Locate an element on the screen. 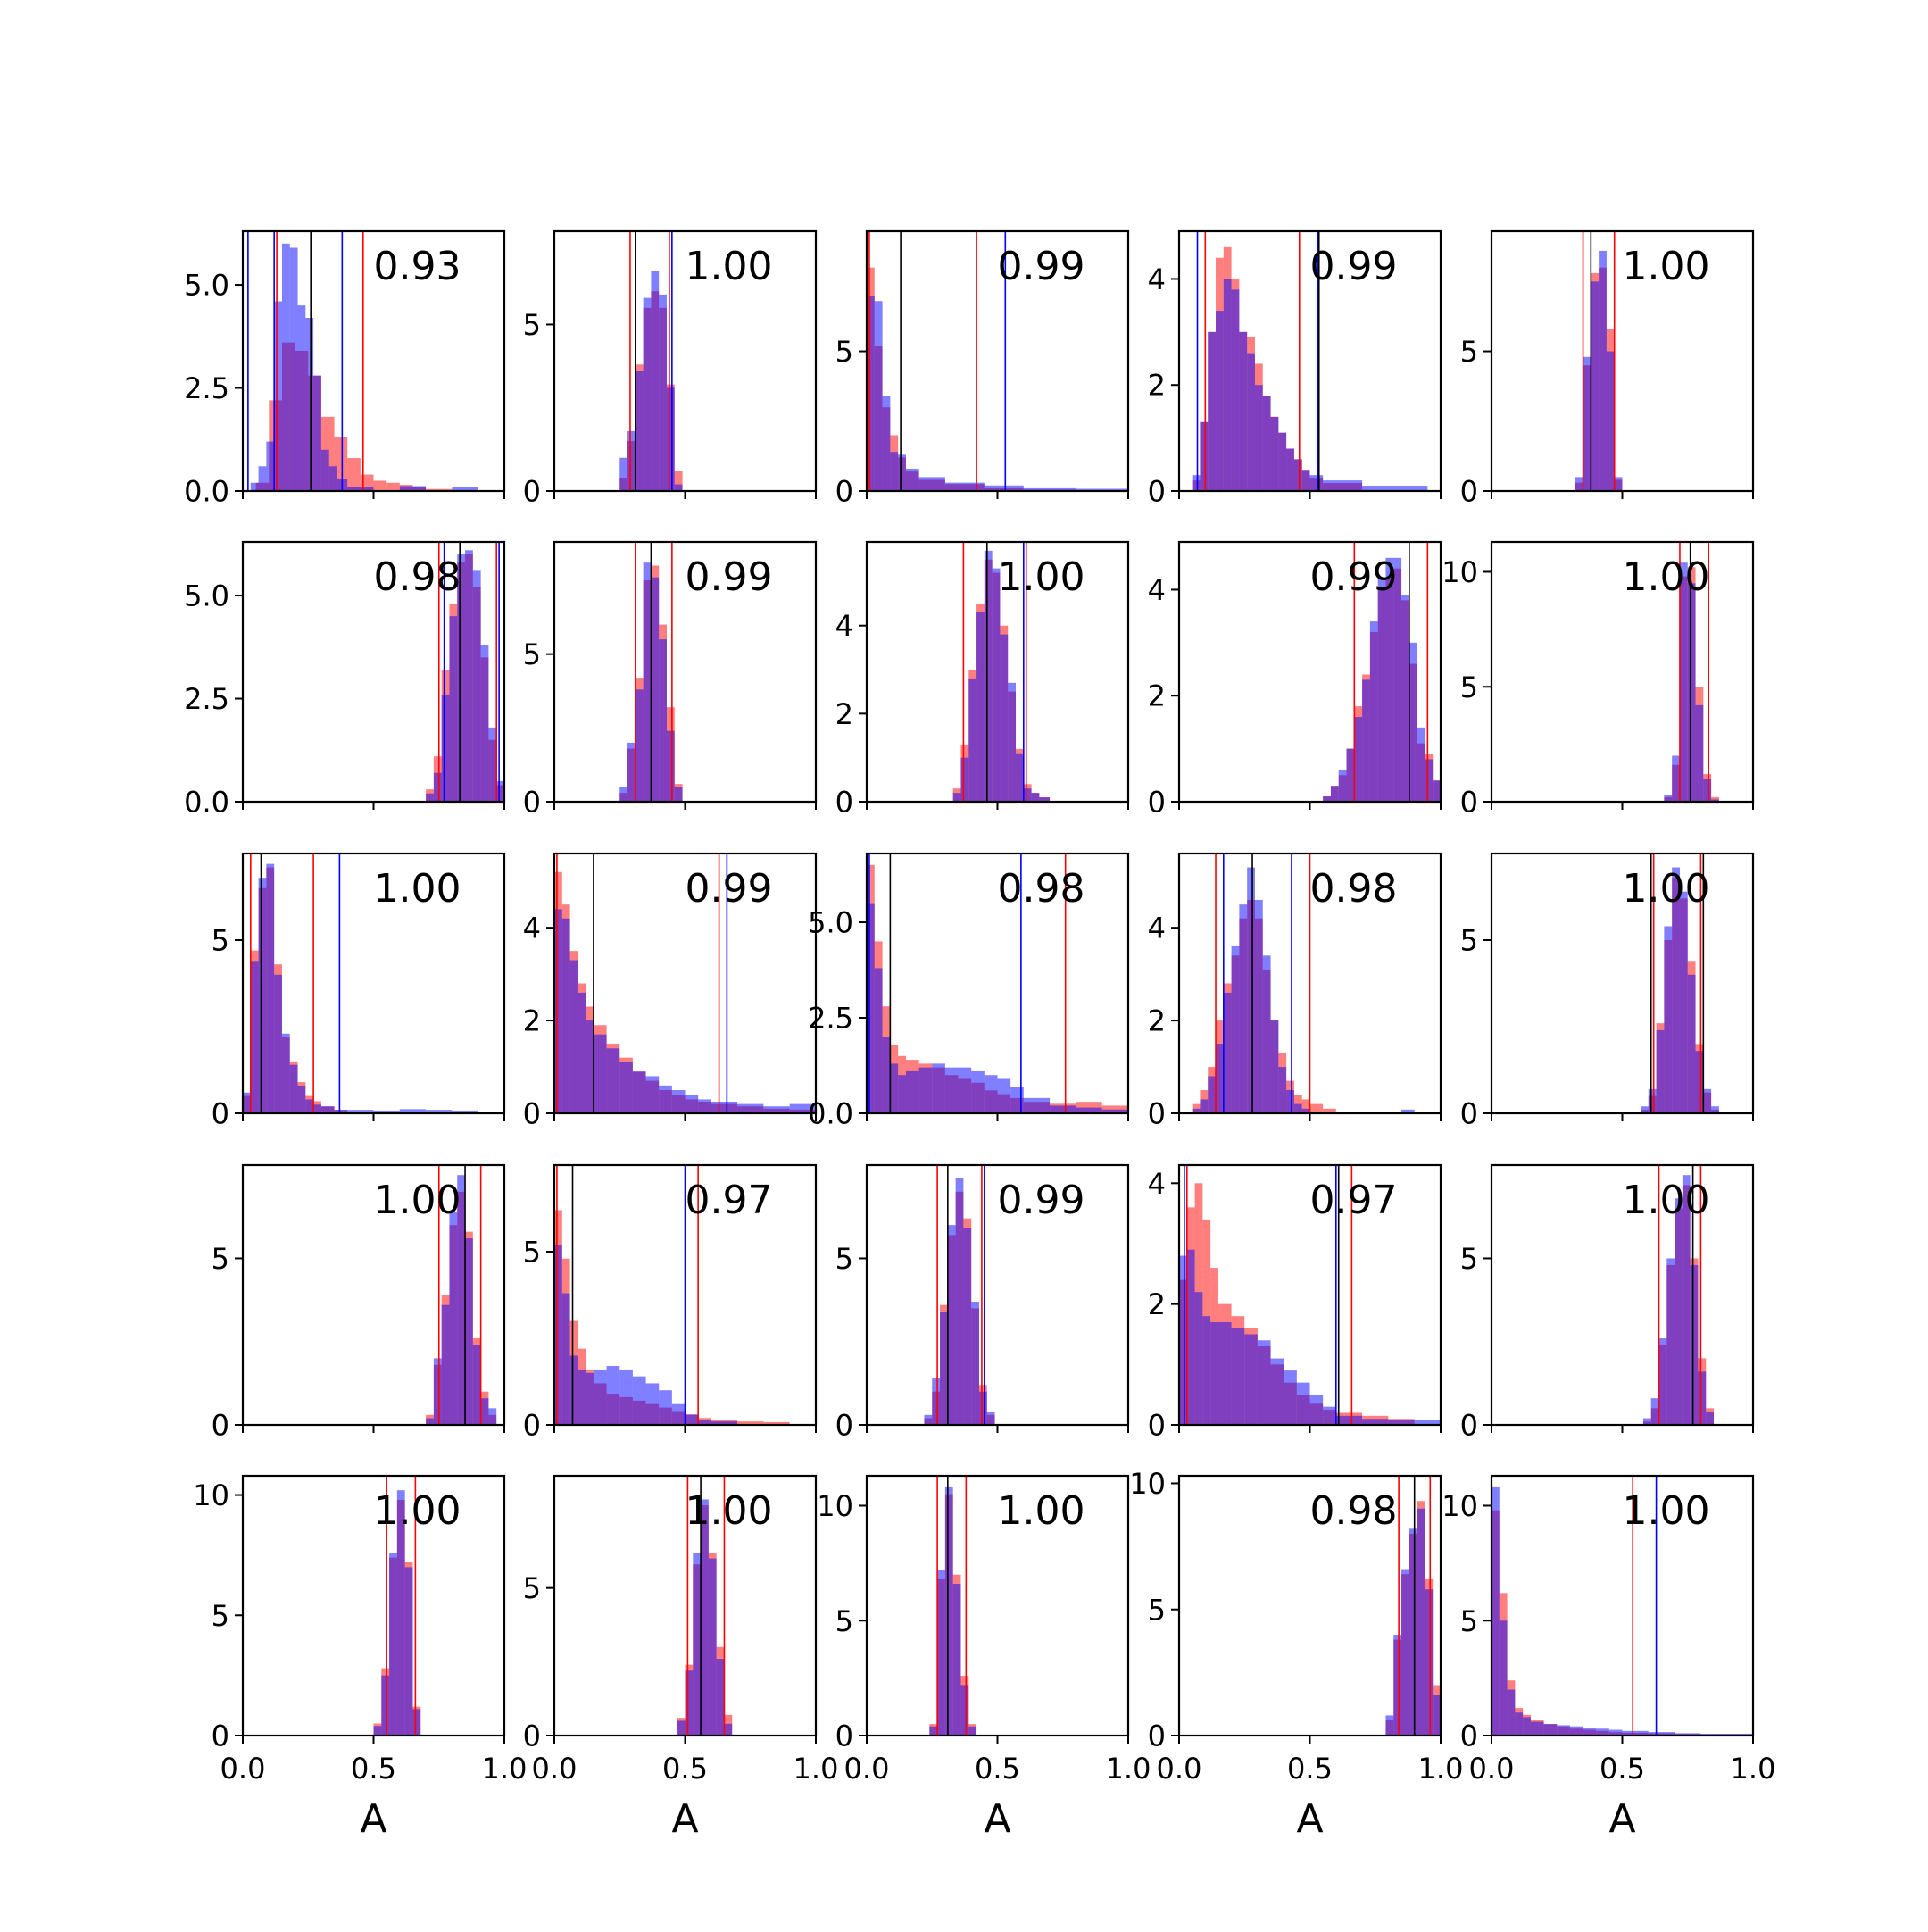 The width and height of the screenshot is (1928, 1932). subplot-r4-c3: 0 5 10 0.0 0.5 1.0 0.98 A is located at coordinates (1296, 1654).